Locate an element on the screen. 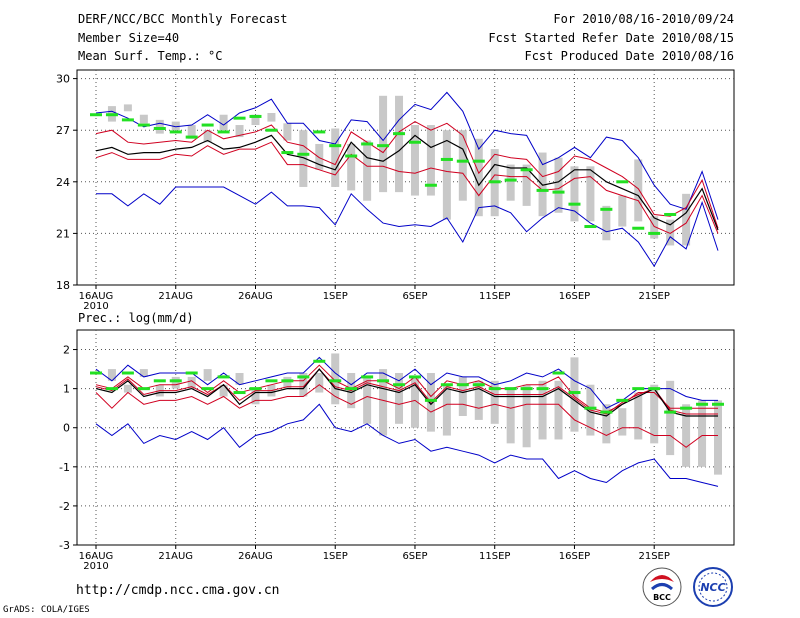 This screenshot has width=800, height=618. temperature-ytick-label: 21 is located at coordinates (63, 233).